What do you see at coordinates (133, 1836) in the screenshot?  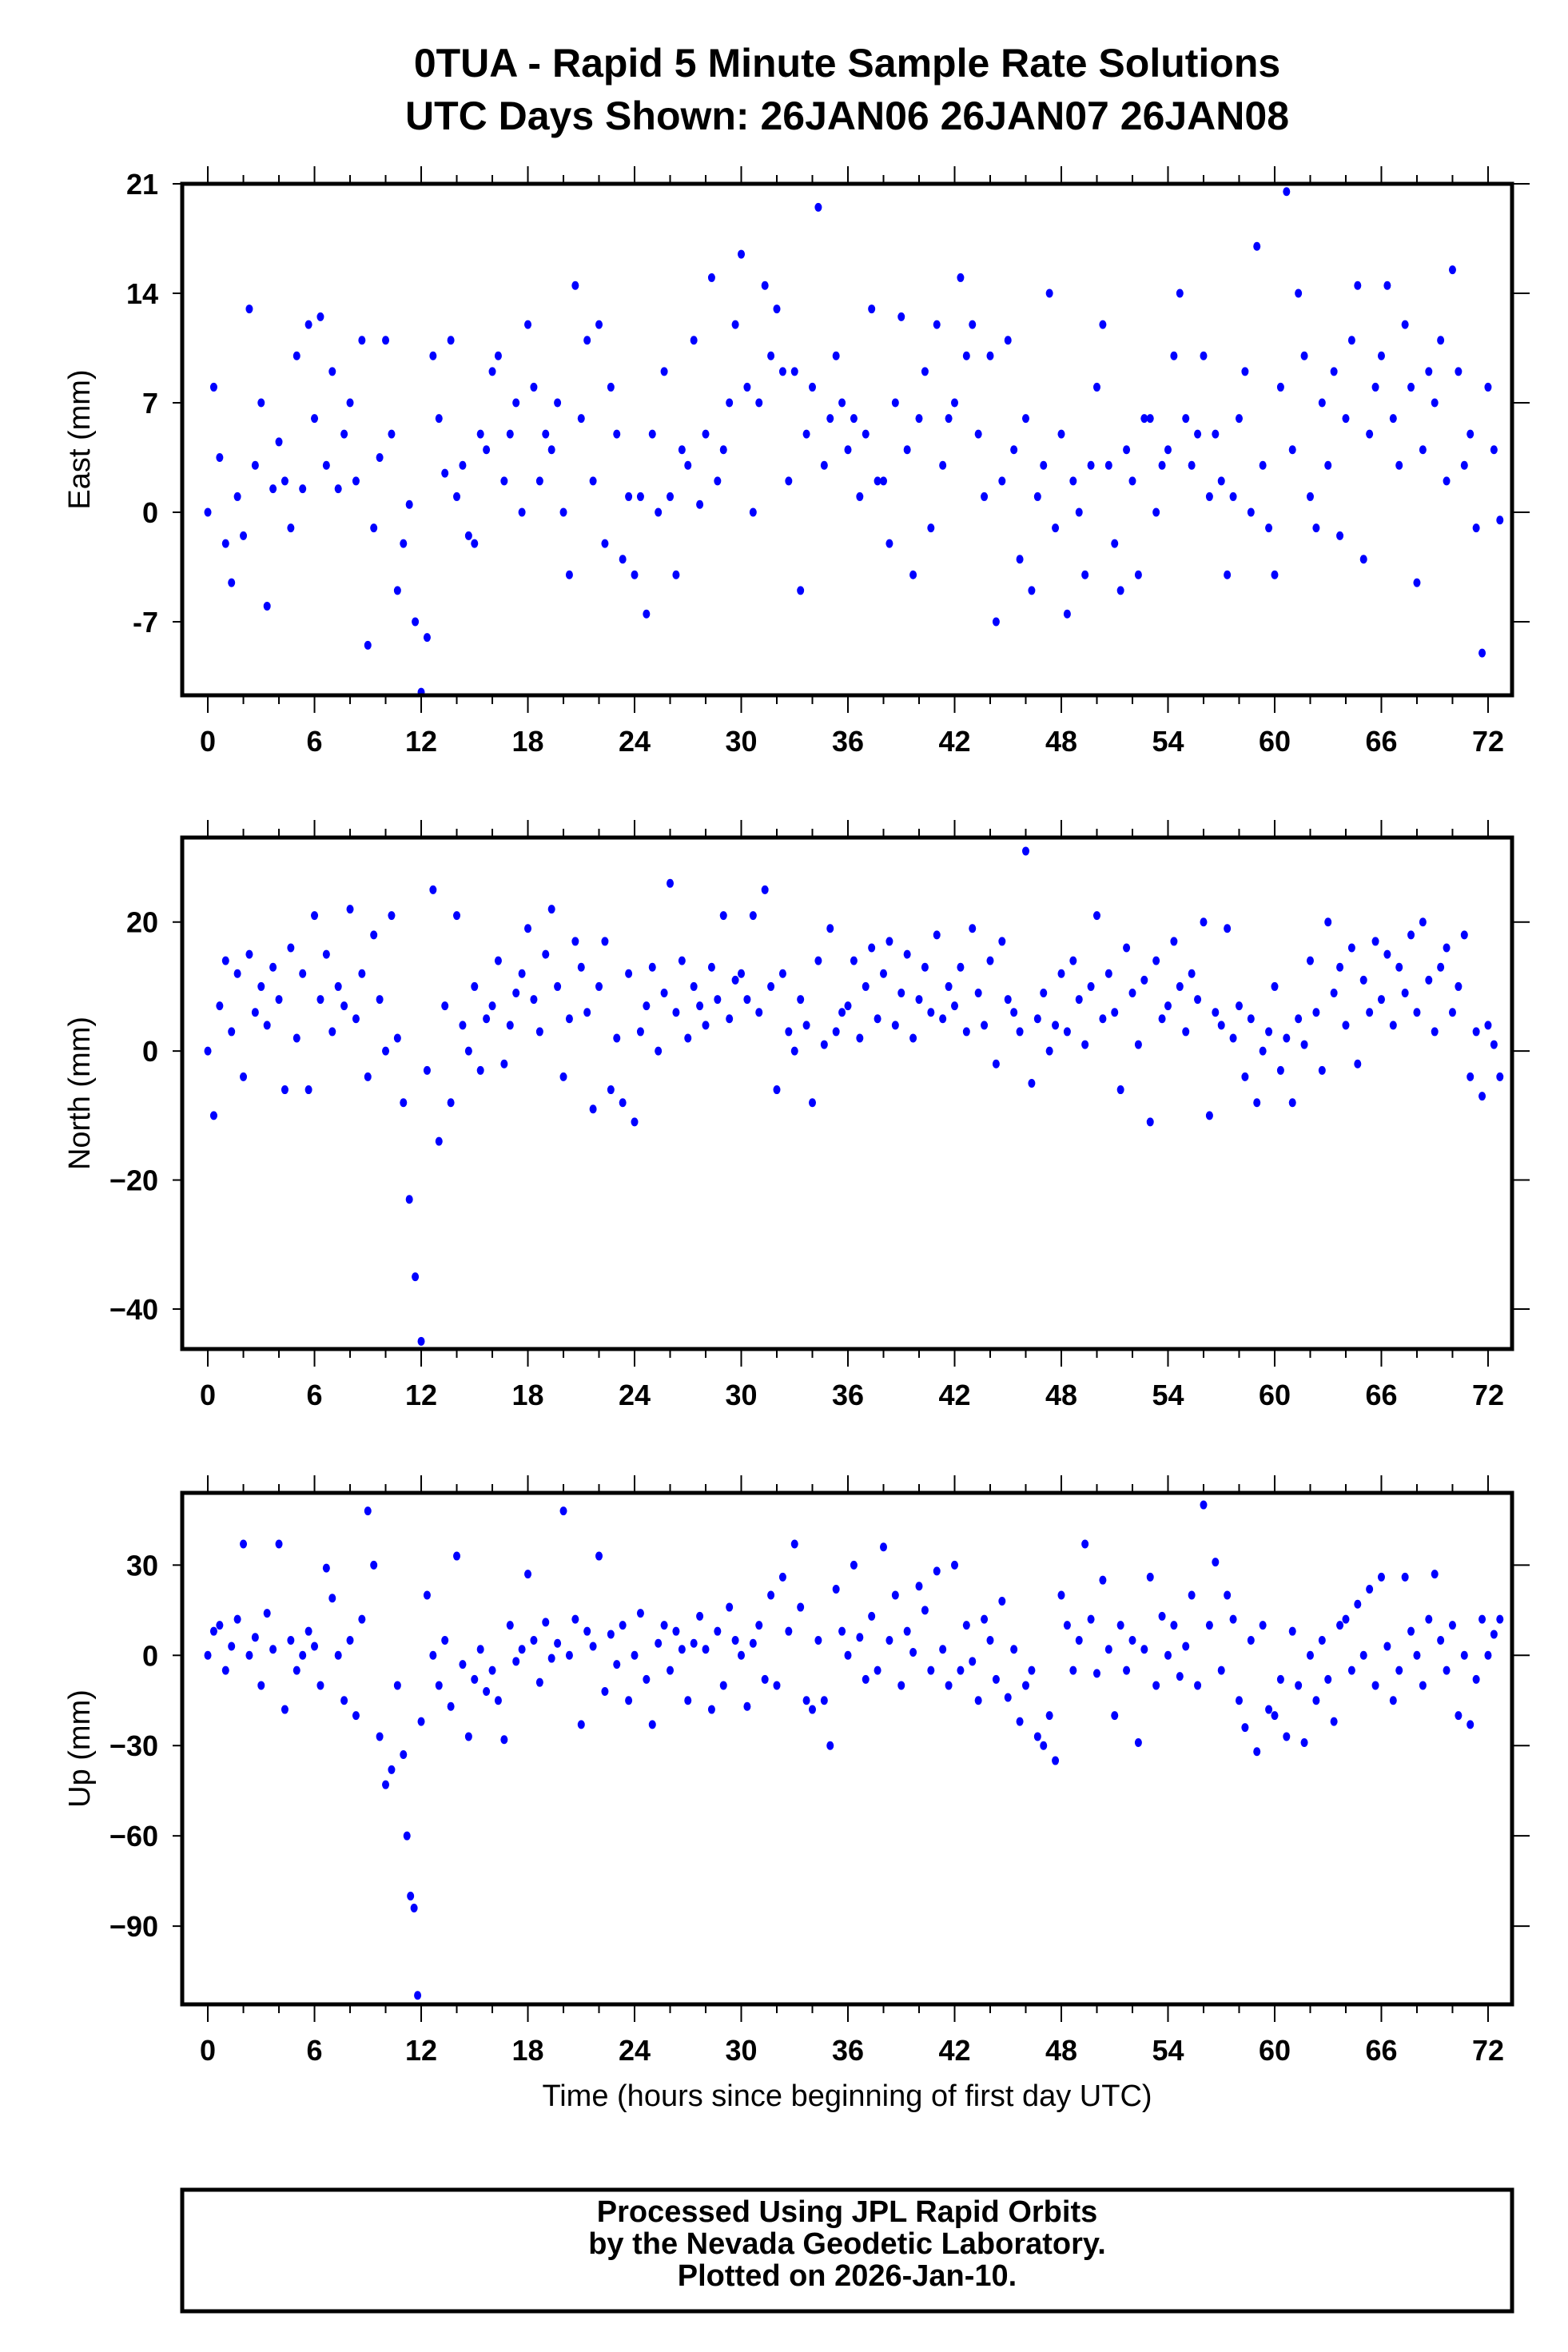 I see `y-tick-label: −60` at bounding box center [133, 1836].